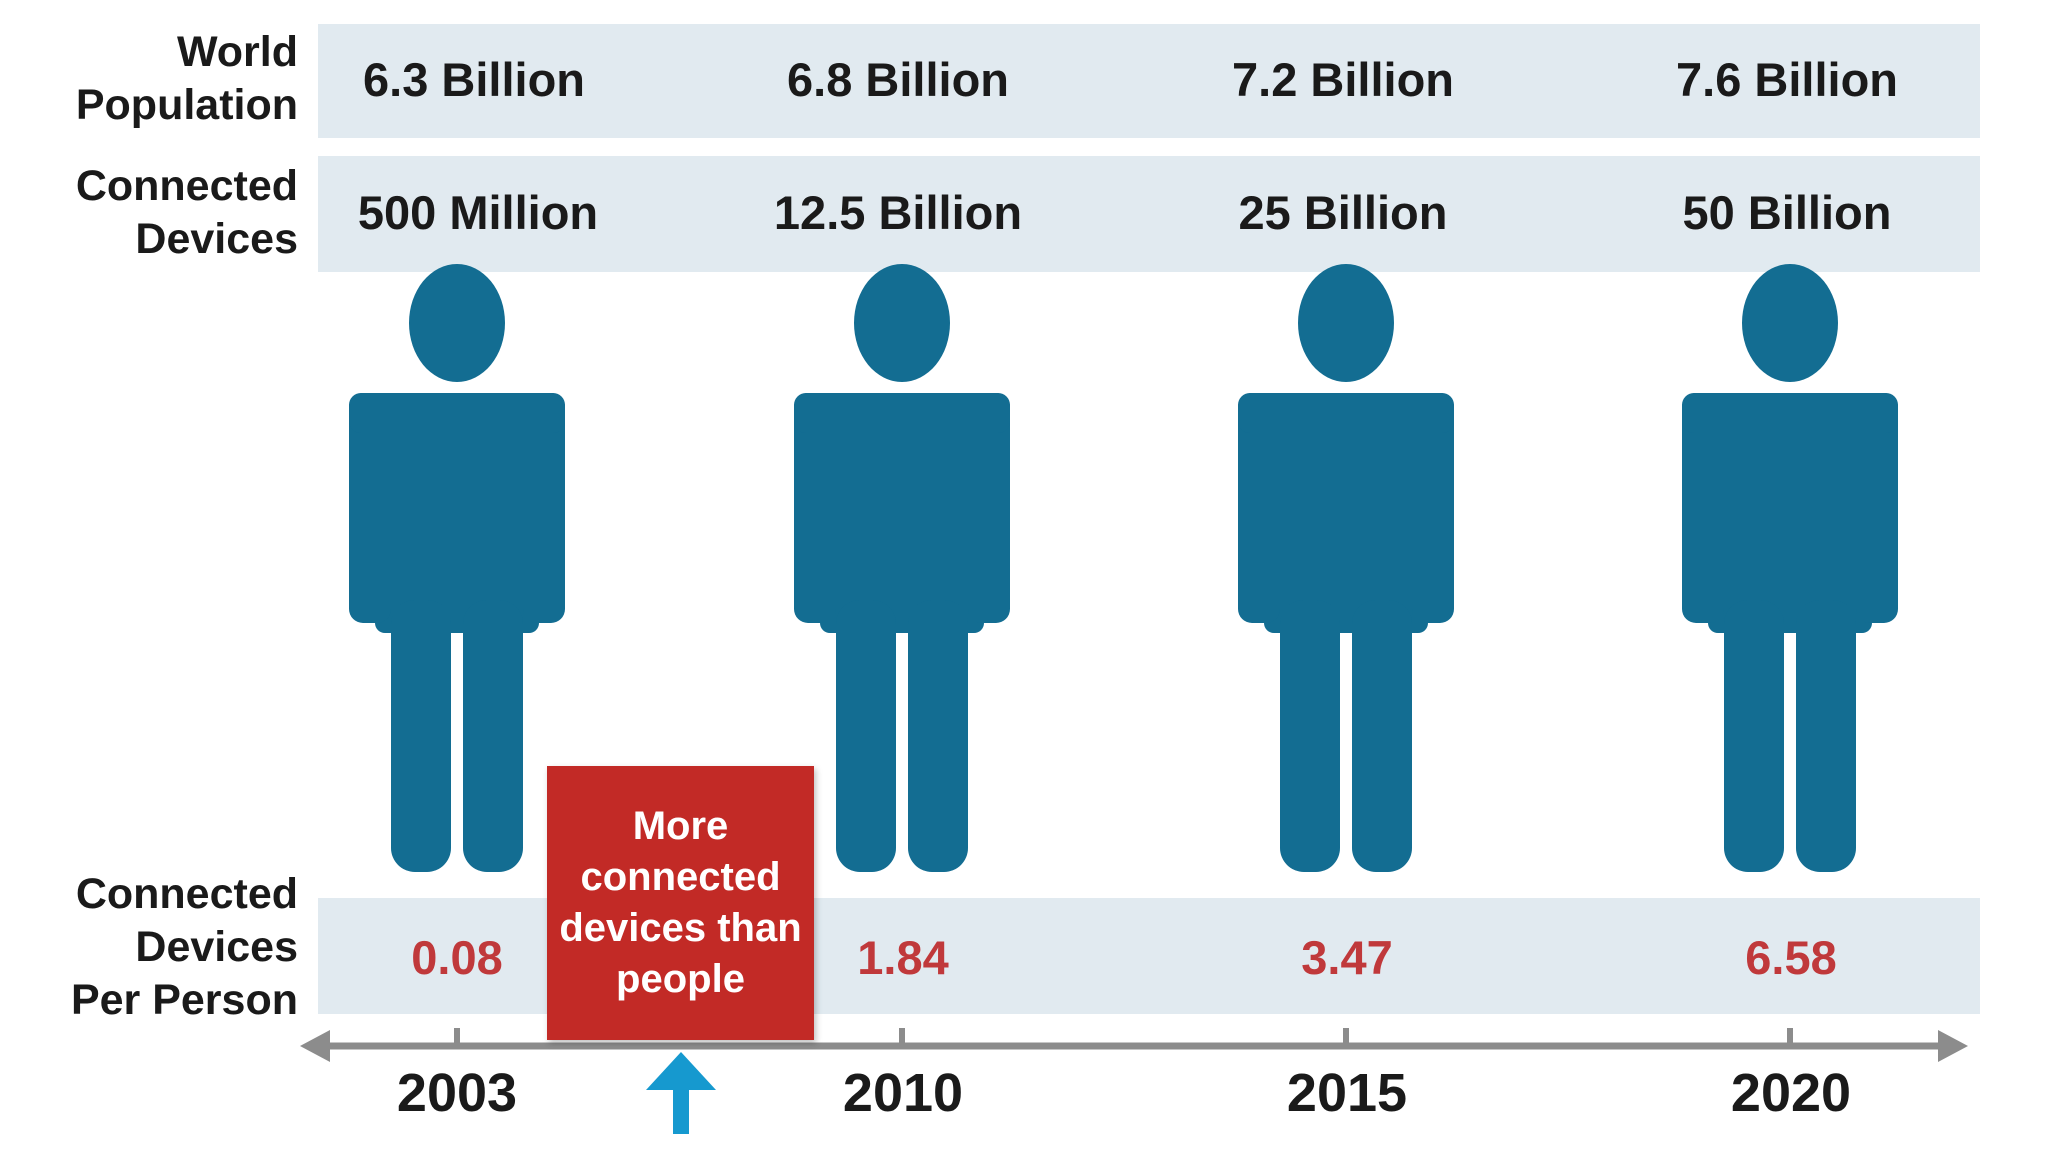  I want to click on up-arrow-icon, so click(681, 1093).